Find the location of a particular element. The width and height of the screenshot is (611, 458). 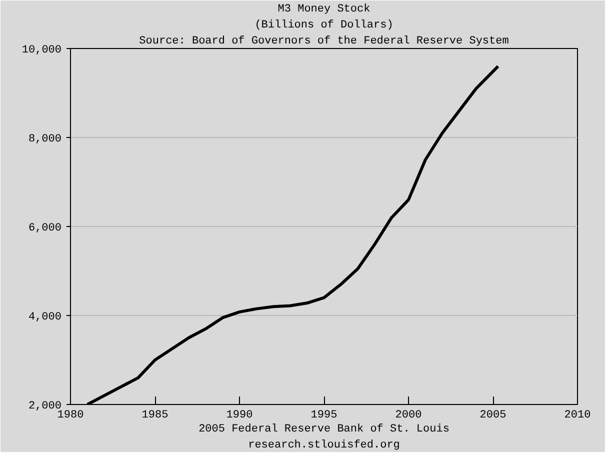

x-tick-label: 1980 is located at coordinates (70, 416).